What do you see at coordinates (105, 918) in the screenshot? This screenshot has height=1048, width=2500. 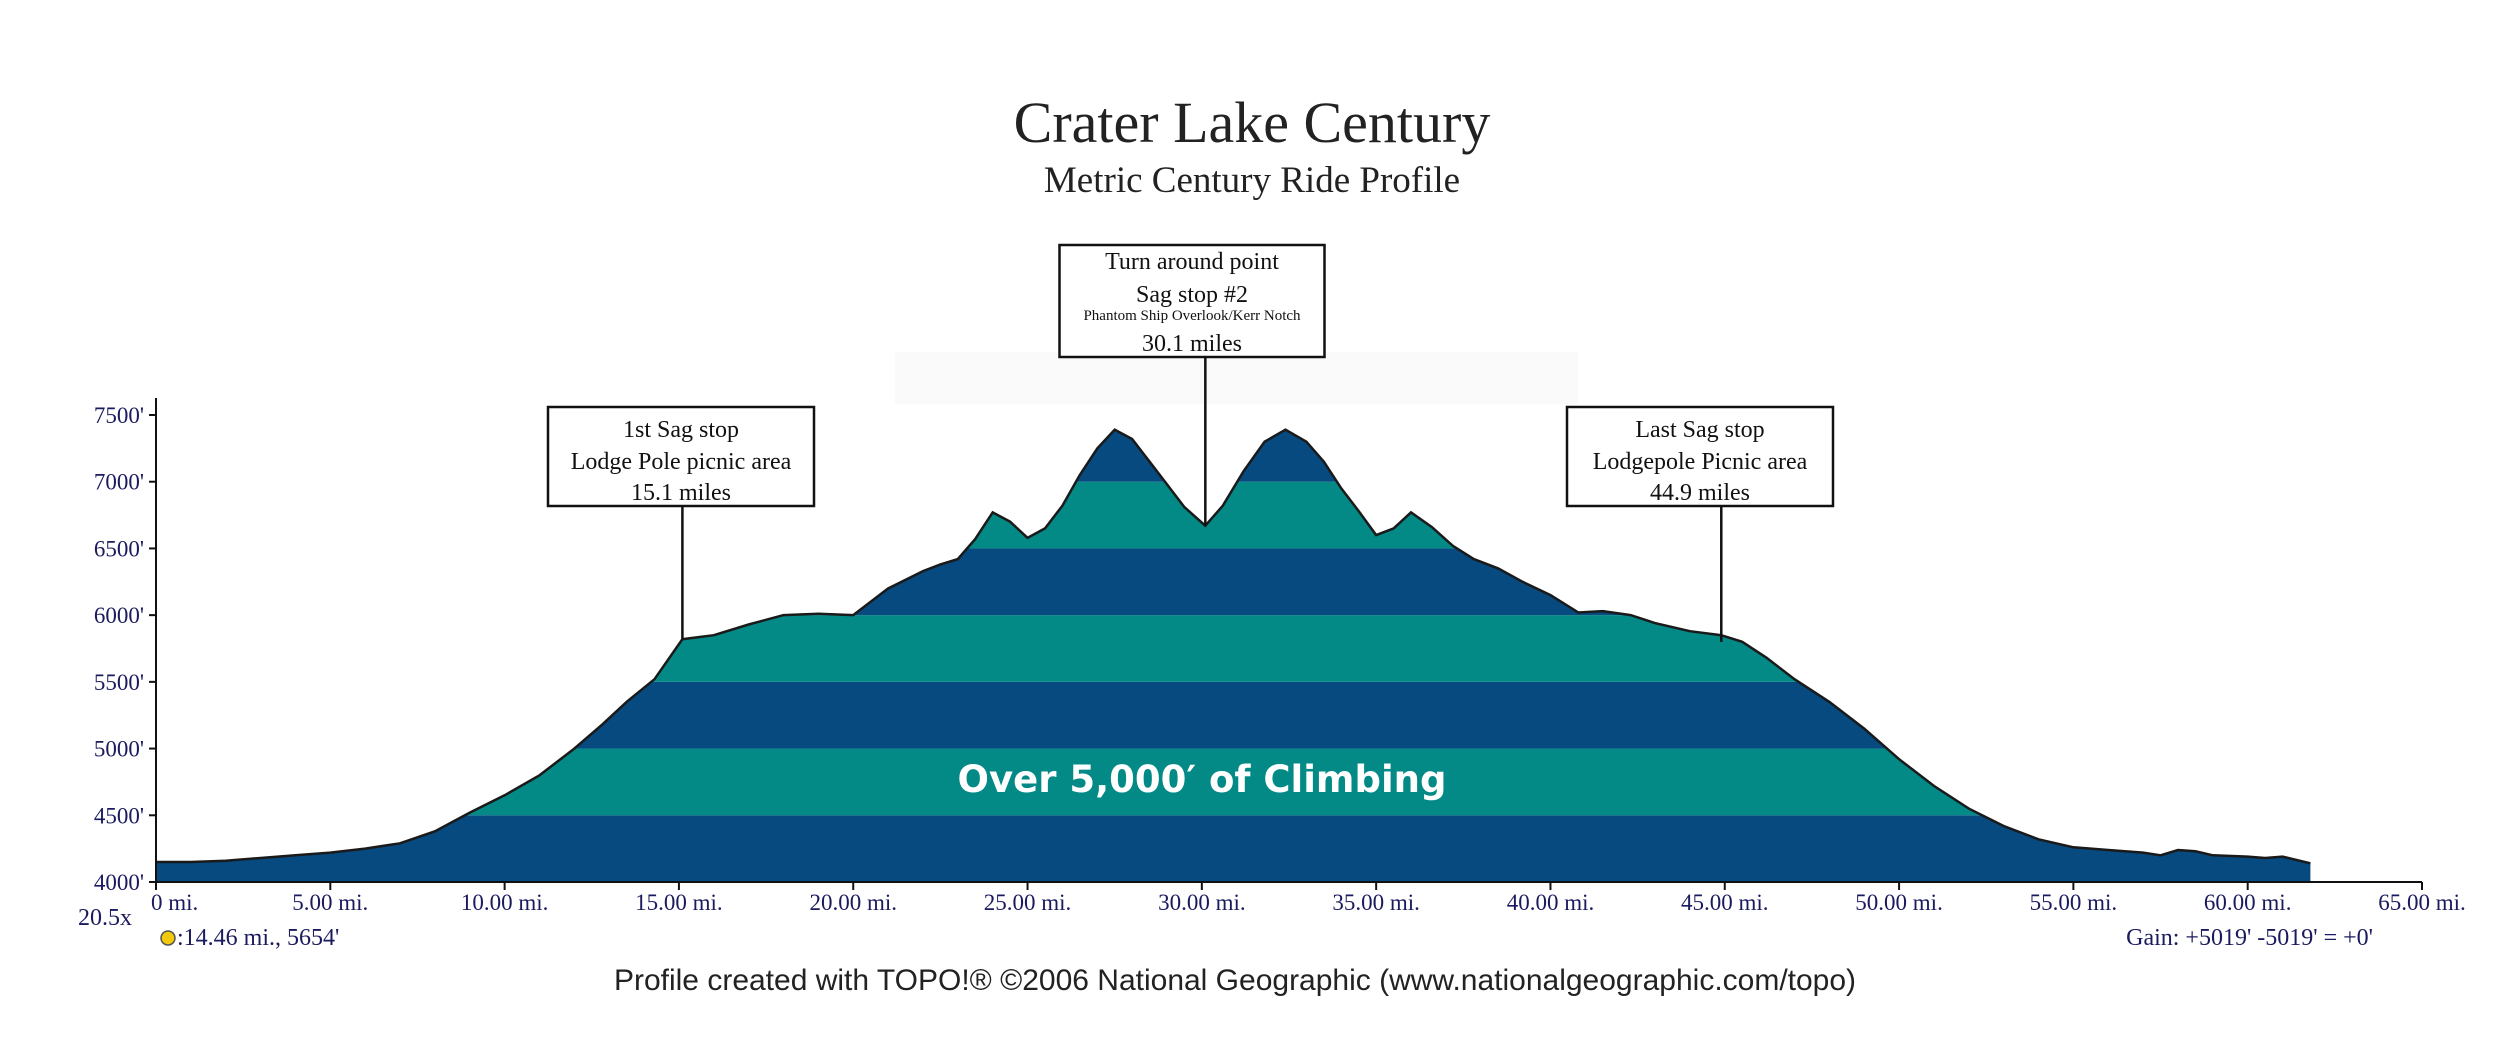 I see `scale-label: 20.5x` at bounding box center [105, 918].